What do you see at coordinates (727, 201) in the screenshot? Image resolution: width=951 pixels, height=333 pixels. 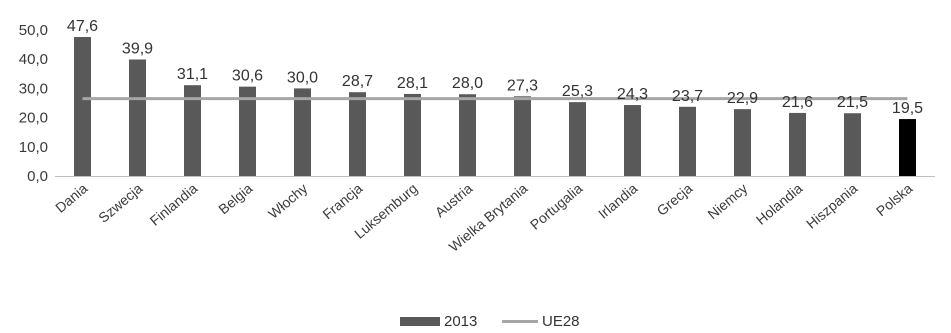 I see `category-label: Niemcy` at bounding box center [727, 201].